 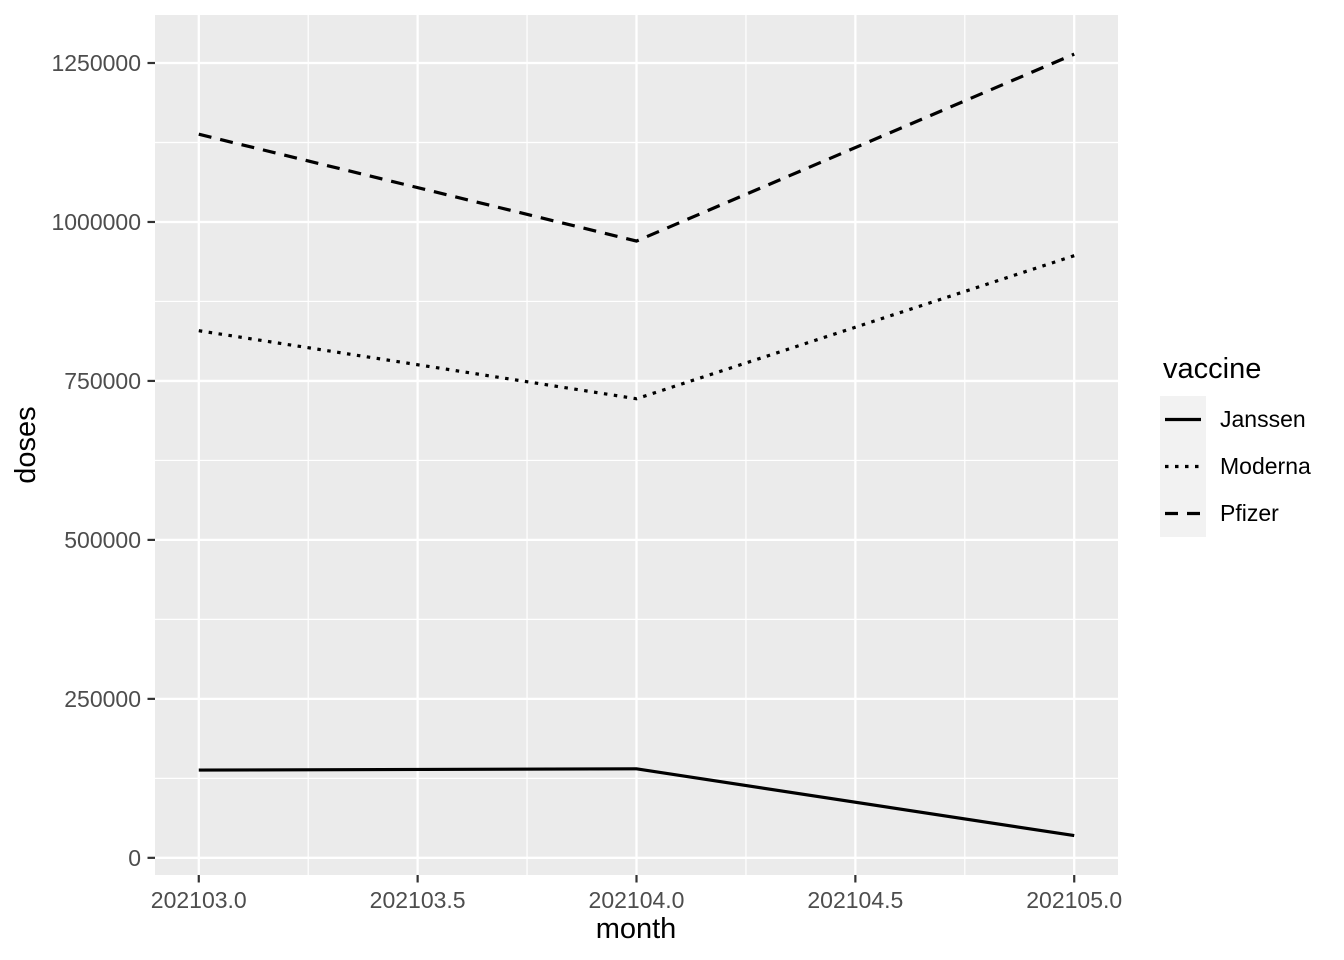 I want to click on y-tick-label: 500000, so click(x=102, y=540).